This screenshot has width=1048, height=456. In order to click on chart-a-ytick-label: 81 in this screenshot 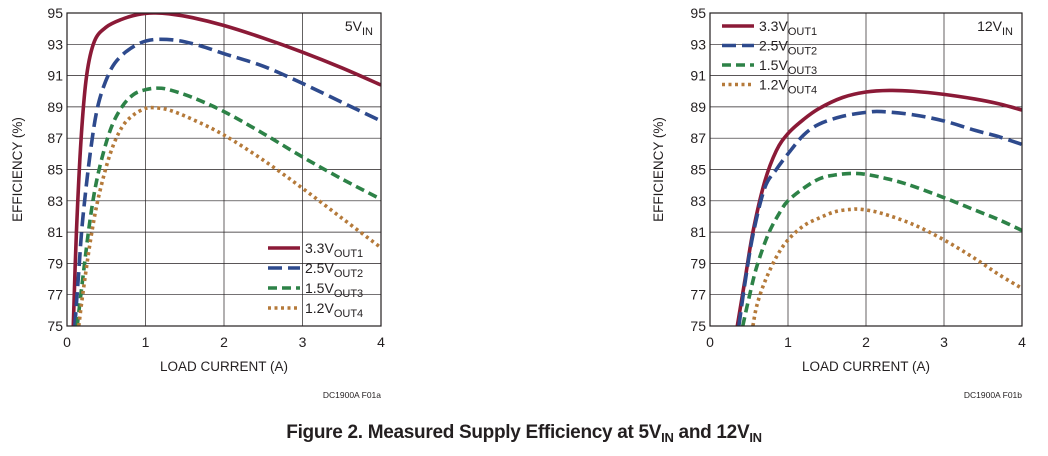, I will do `click(55, 232)`.